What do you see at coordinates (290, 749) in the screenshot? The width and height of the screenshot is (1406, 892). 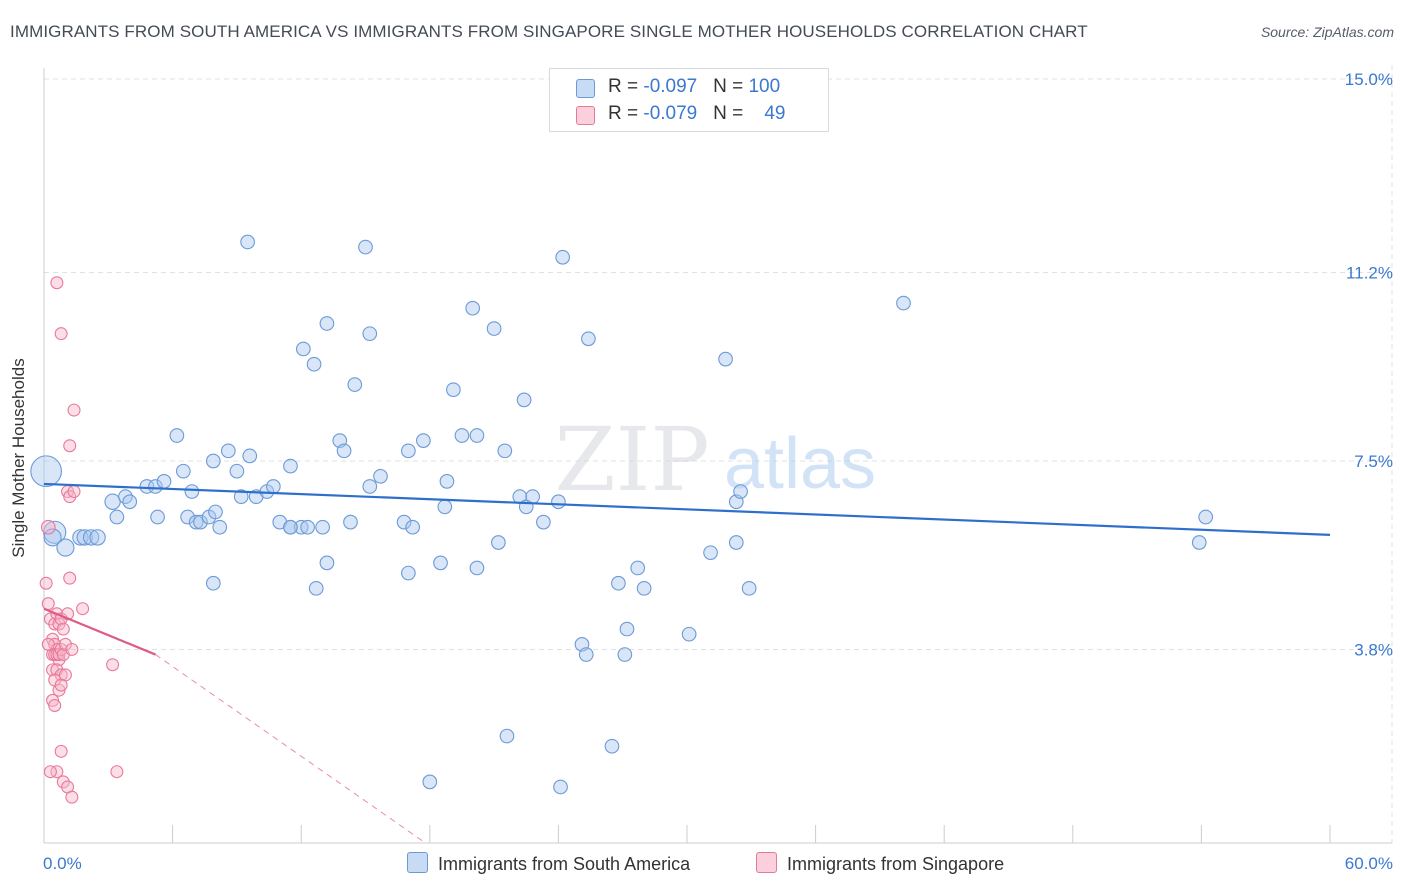 I see `trend-line-singapore-extension` at bounding box center [290, 749].